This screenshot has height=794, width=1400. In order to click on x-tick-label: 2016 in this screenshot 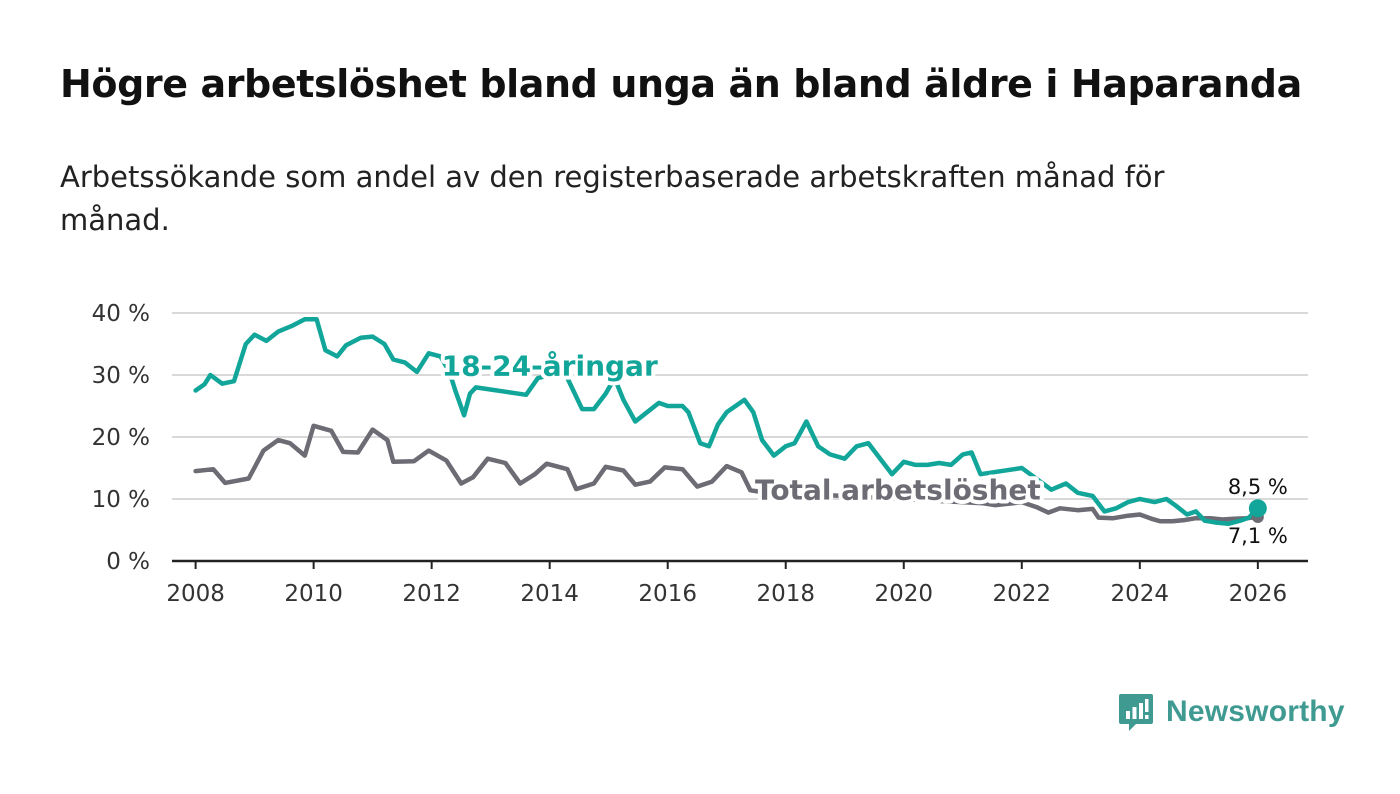, I will do `click(667, 594)`.